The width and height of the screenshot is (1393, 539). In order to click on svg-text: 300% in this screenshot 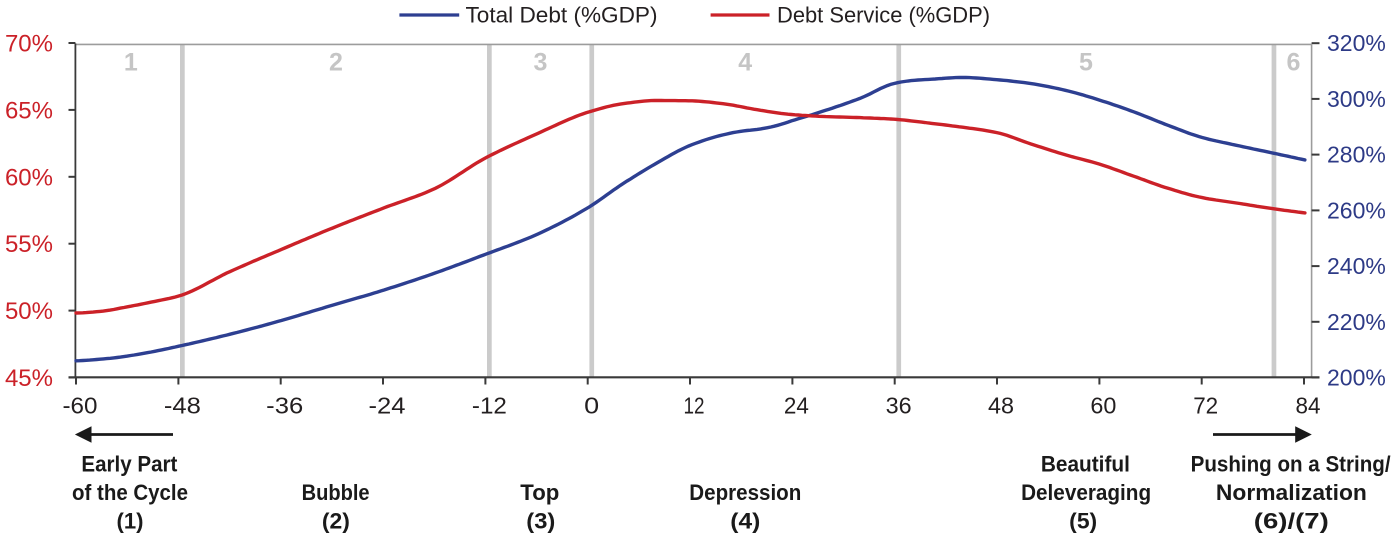, I will do `click(1356, 99)`.